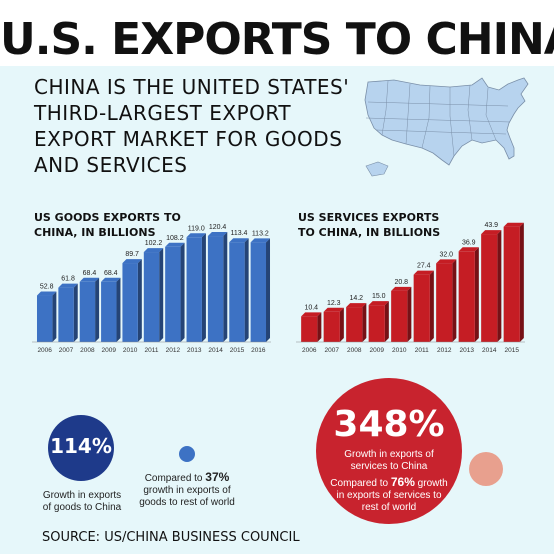 Image resolution: width=554 pixels, height=554 pixels. What do you see at coordinates (95, 232) in the screenshot?
I see `goods-chart-title-line: CHINA, IN BILLIONS` at bounding box center [95, 232].